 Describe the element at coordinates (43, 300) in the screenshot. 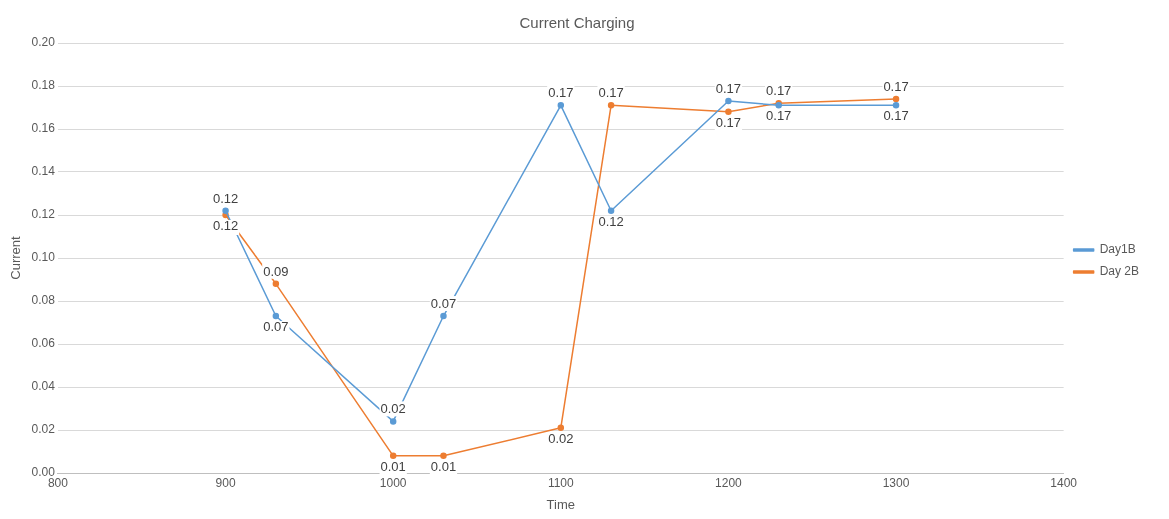

I see `y-tick-label: 0.08` at that location.